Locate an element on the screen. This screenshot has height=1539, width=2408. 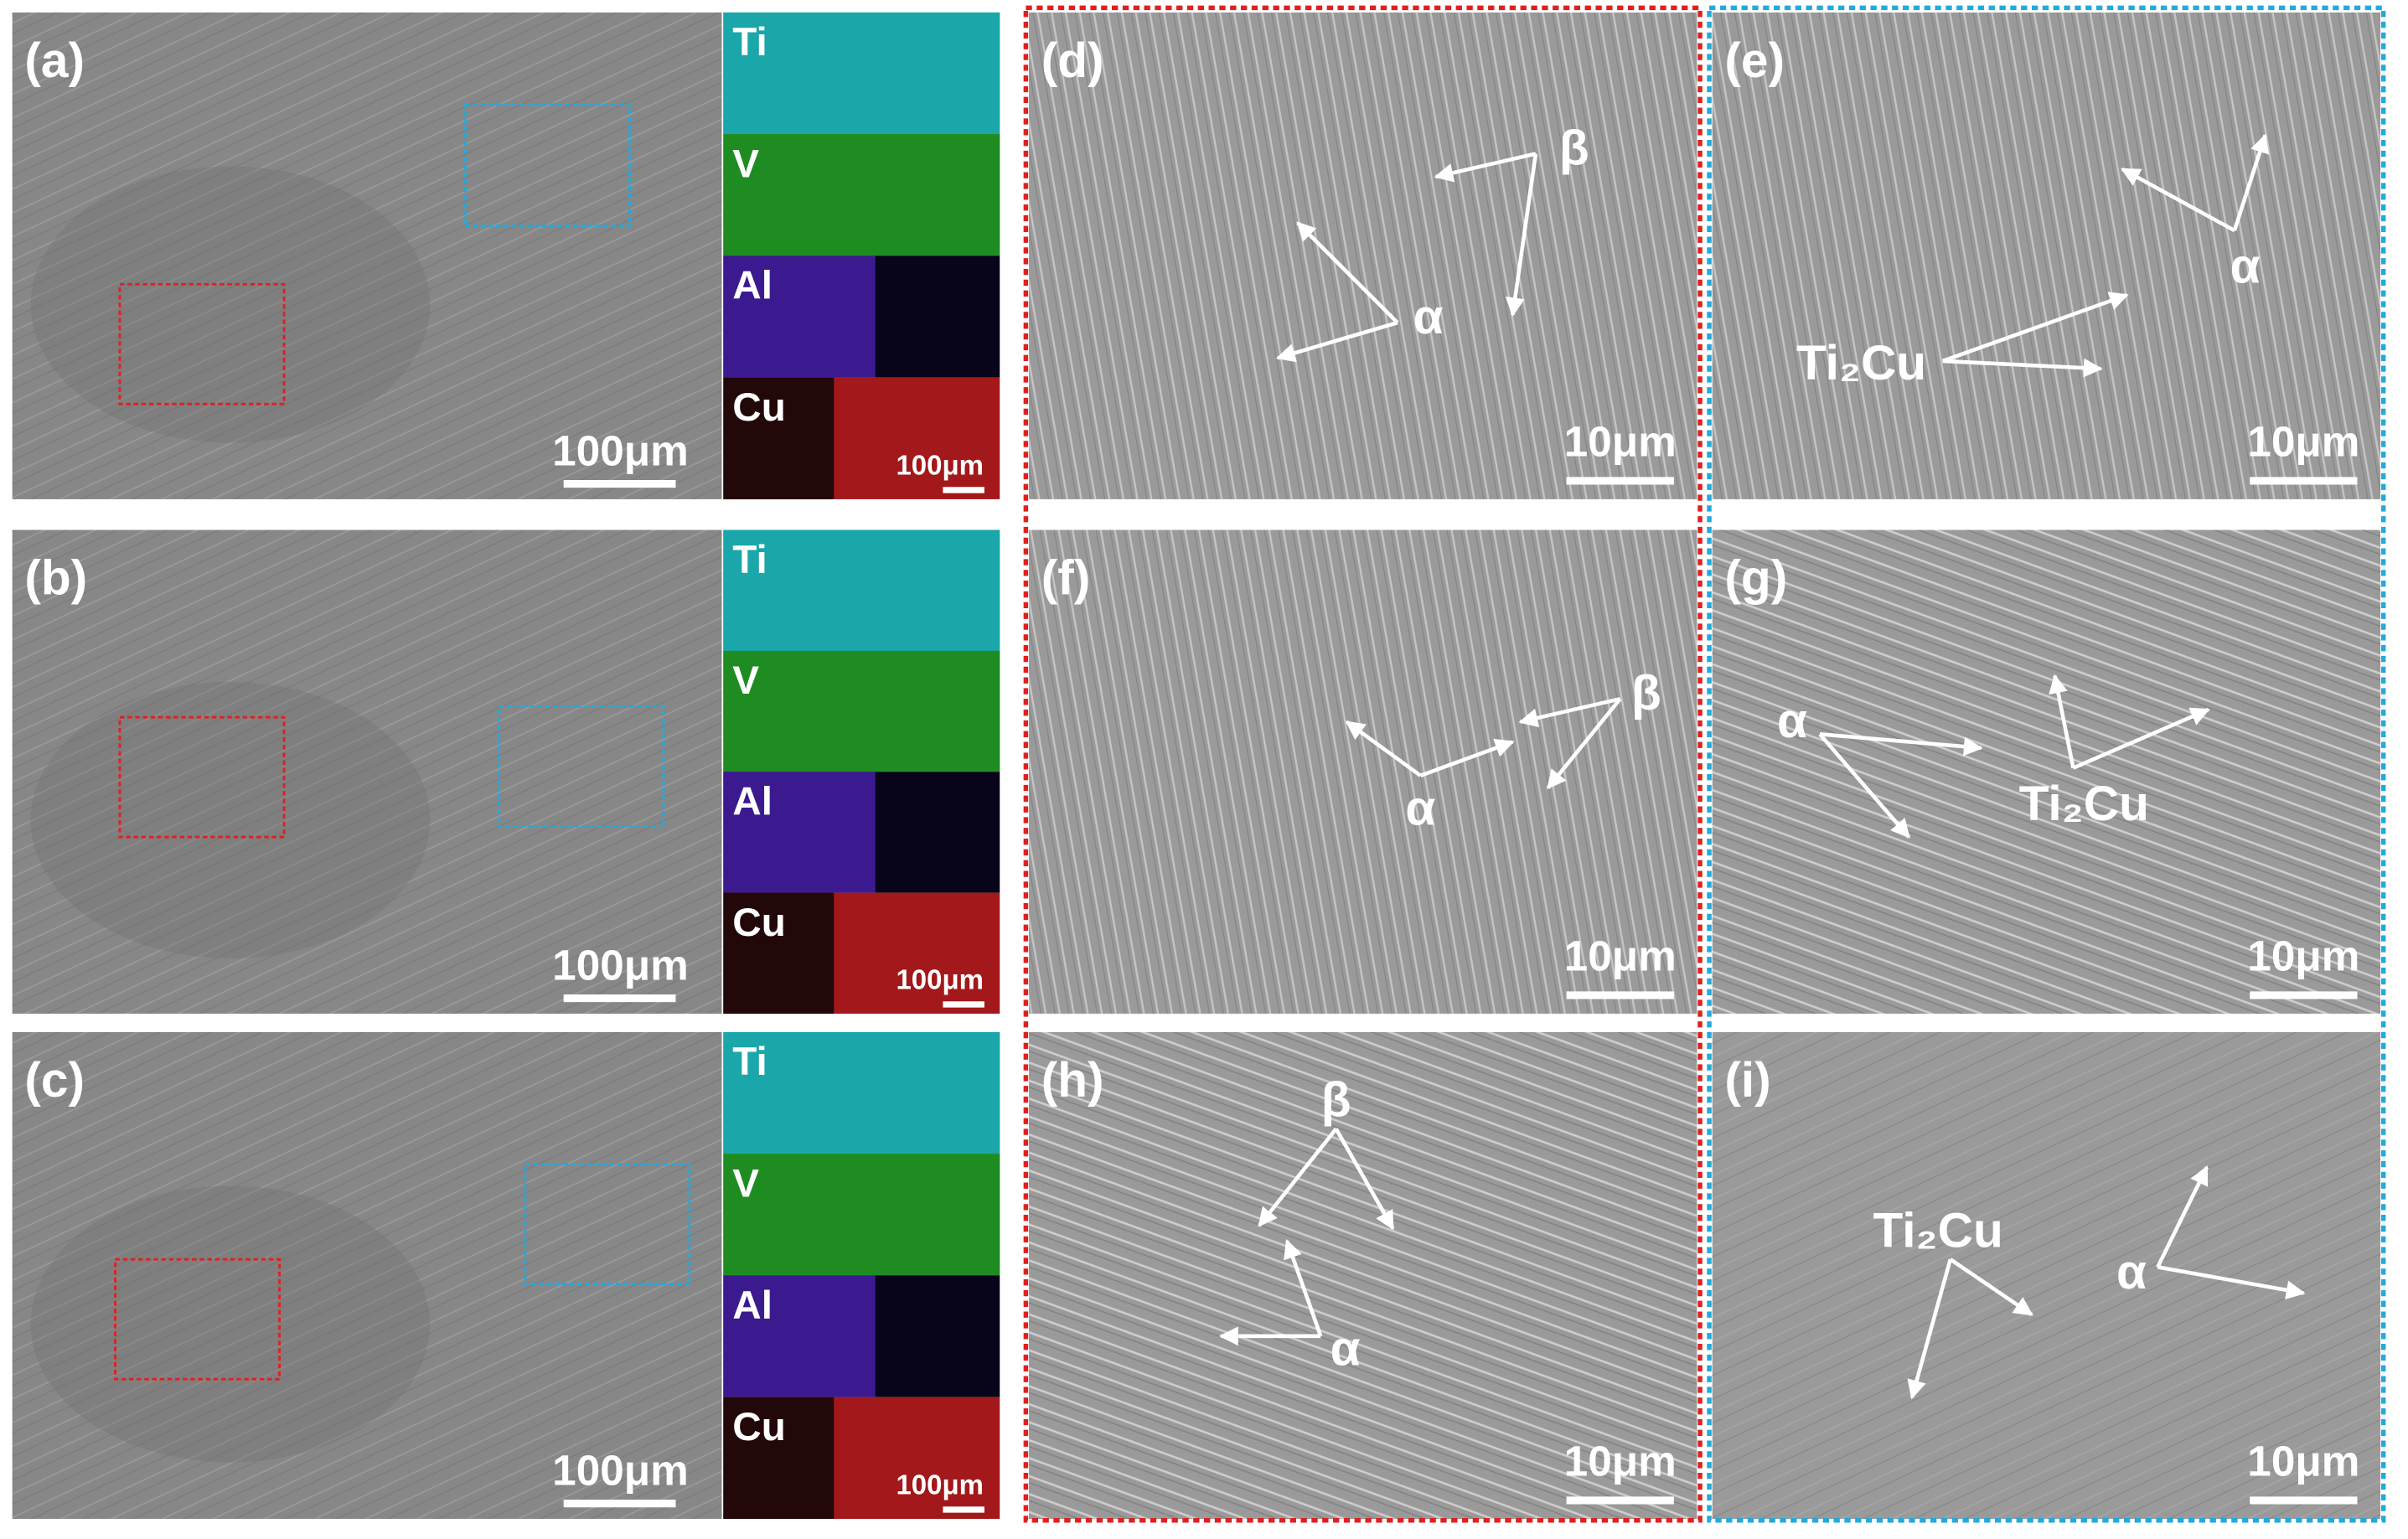
panel-label: (a) is located at coordinates (55, 61).